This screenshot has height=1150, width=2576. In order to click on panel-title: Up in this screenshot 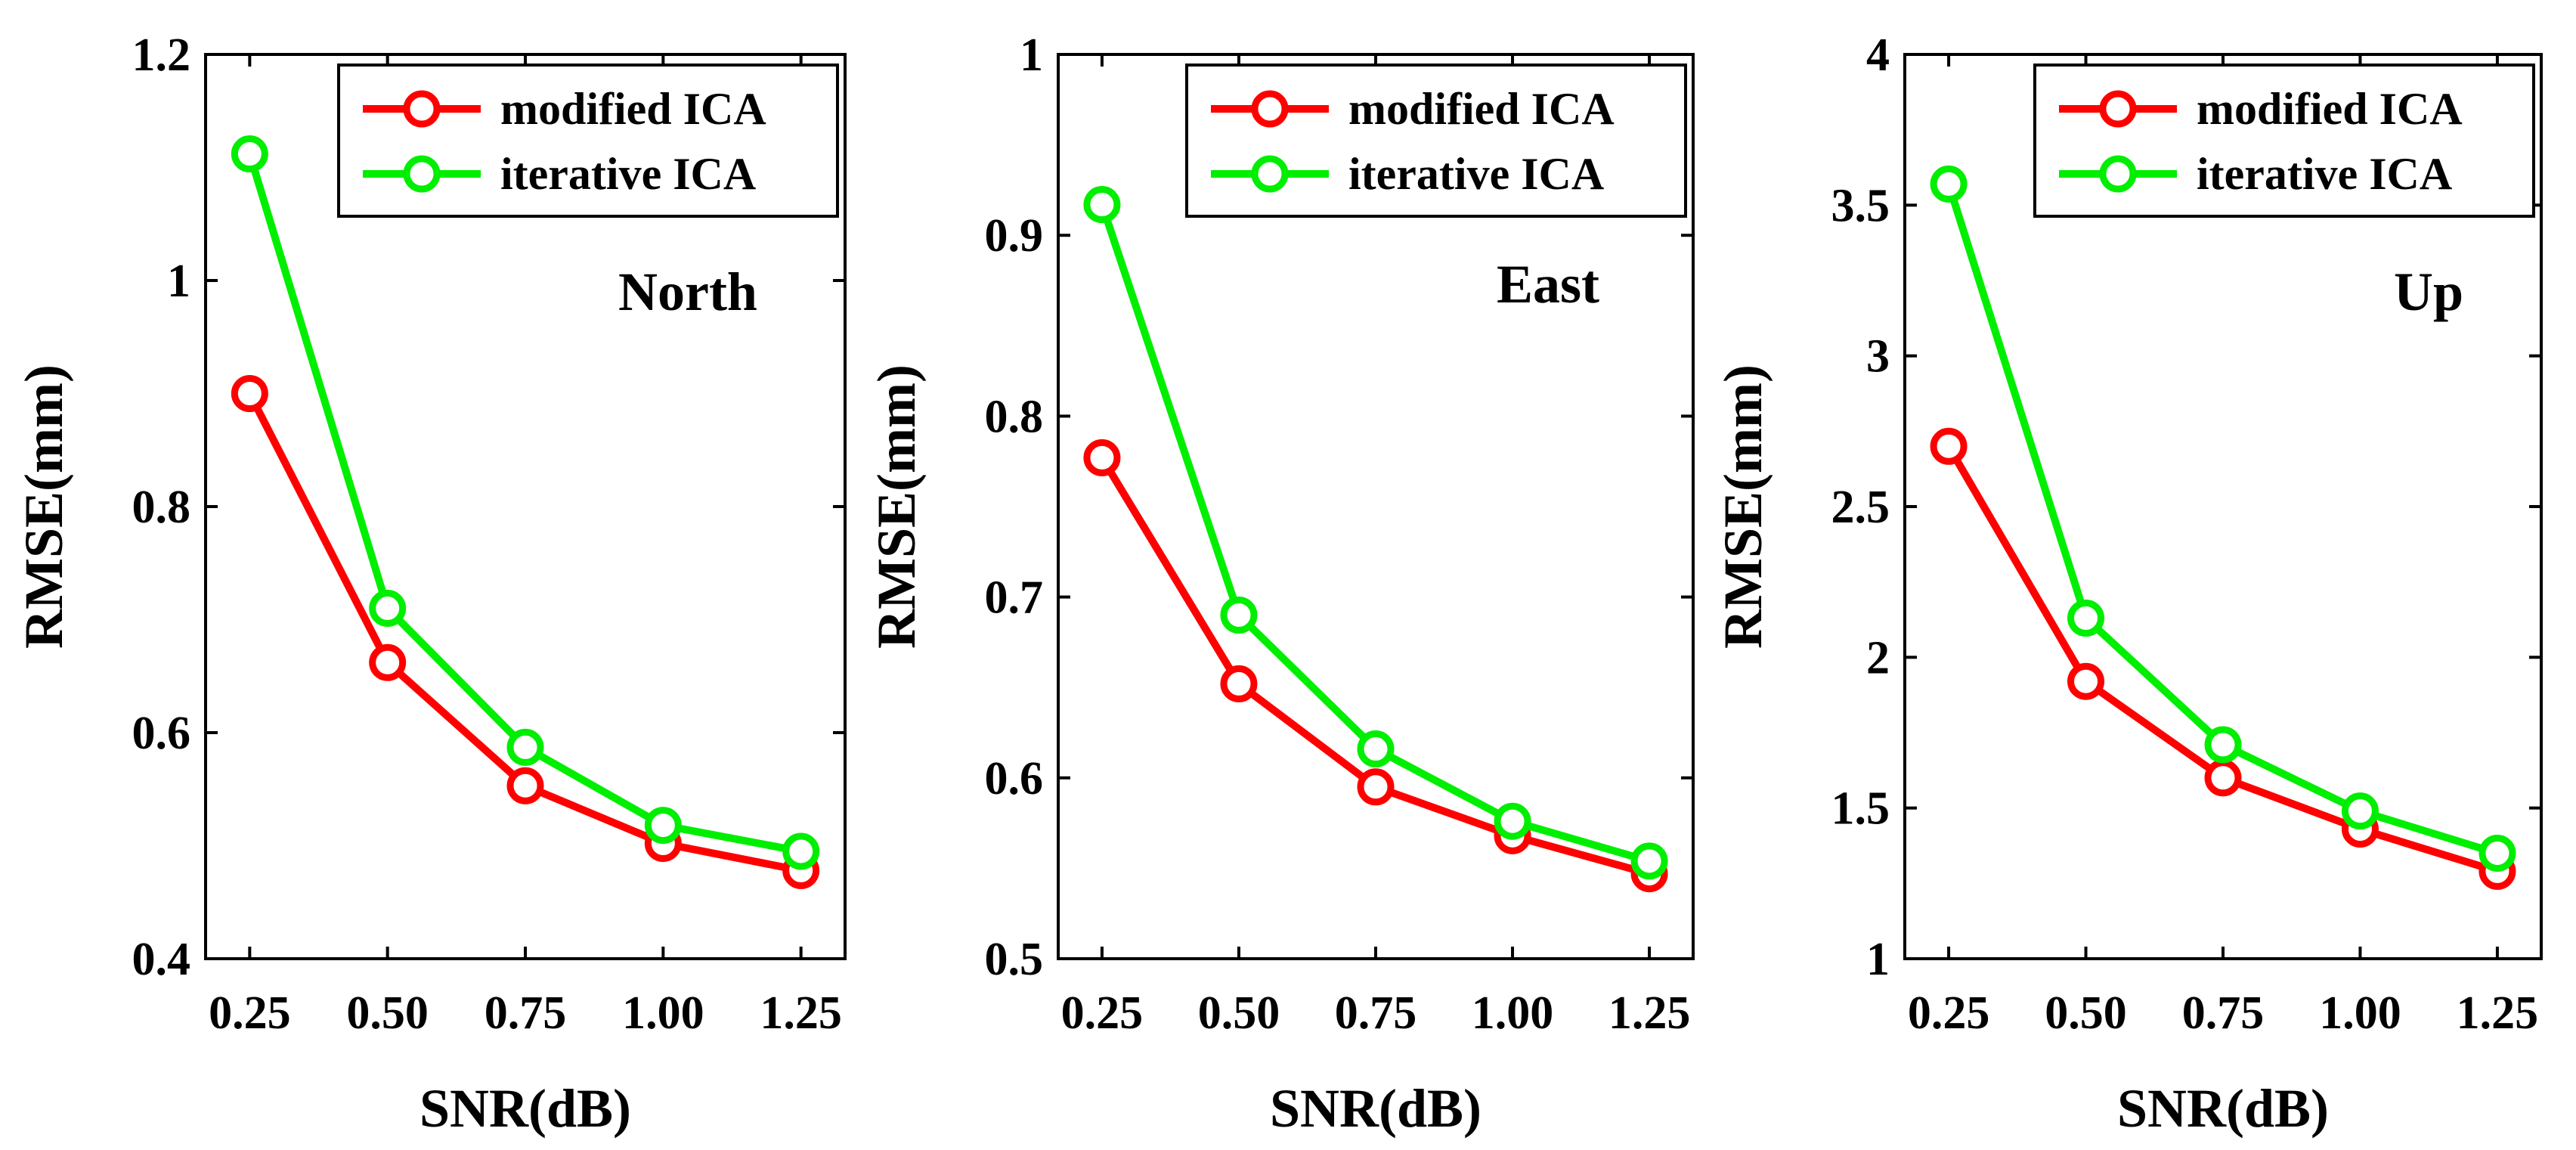, I will do `click(2428, 292)`.